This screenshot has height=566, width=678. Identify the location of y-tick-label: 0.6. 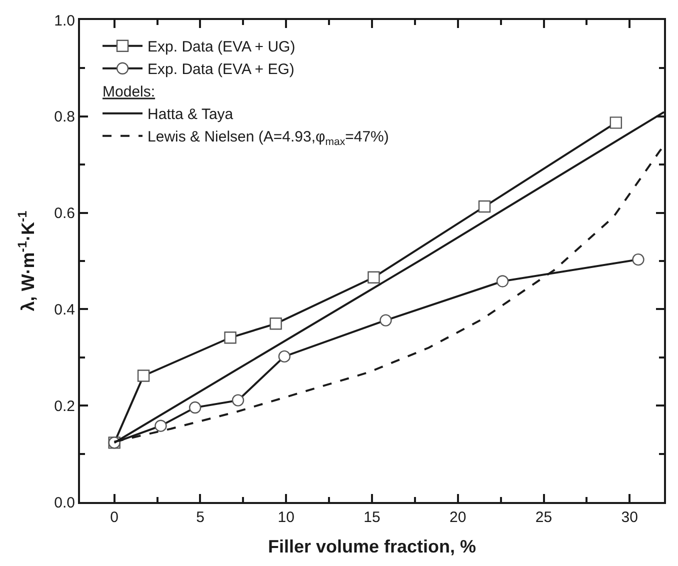
(64, 213).